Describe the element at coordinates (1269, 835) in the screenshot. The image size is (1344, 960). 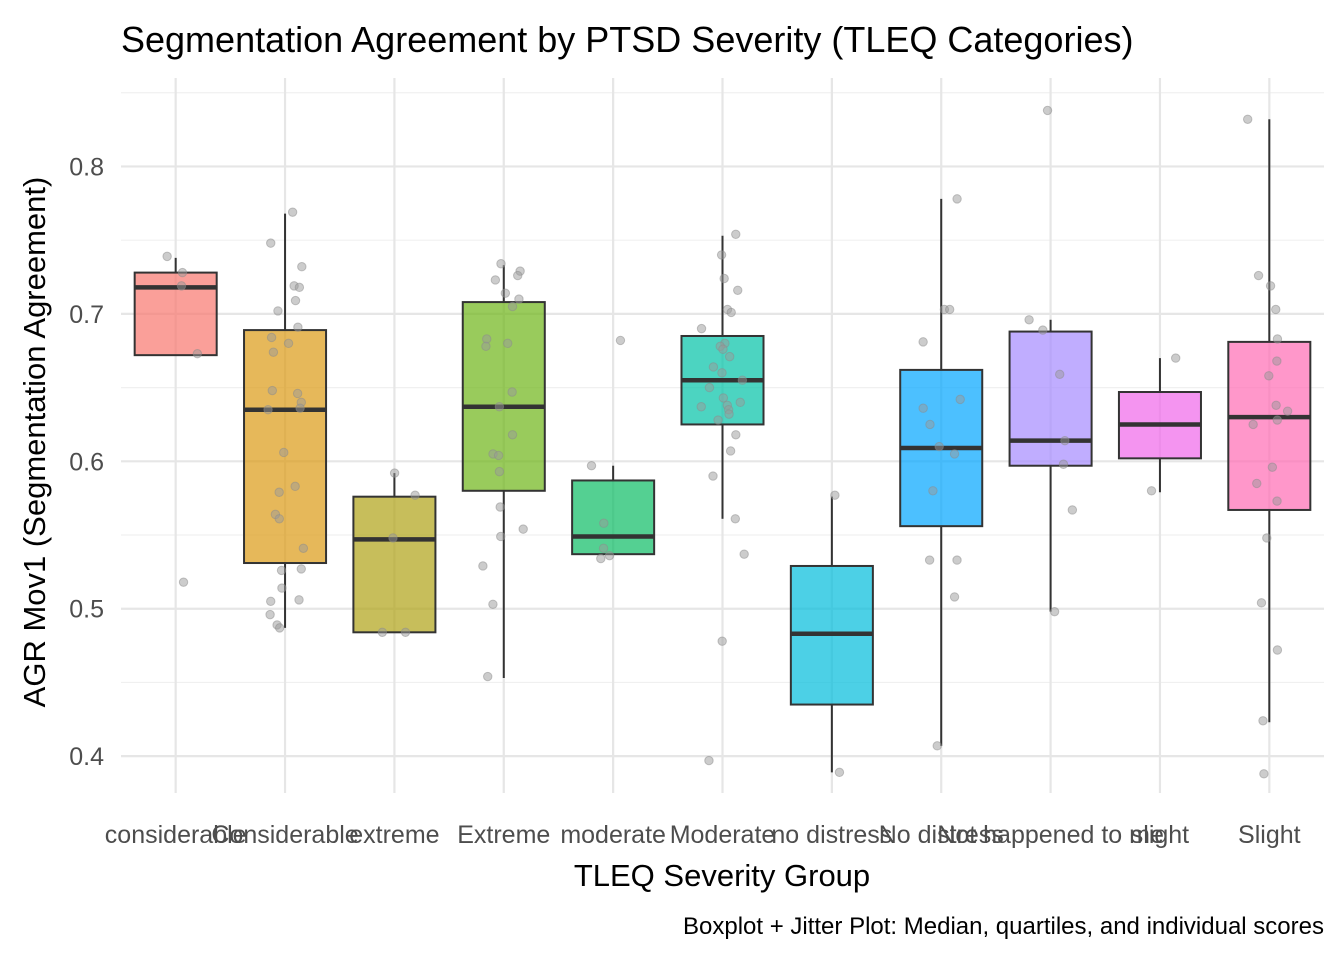
I see `x-tick-label: Slight` at that location.